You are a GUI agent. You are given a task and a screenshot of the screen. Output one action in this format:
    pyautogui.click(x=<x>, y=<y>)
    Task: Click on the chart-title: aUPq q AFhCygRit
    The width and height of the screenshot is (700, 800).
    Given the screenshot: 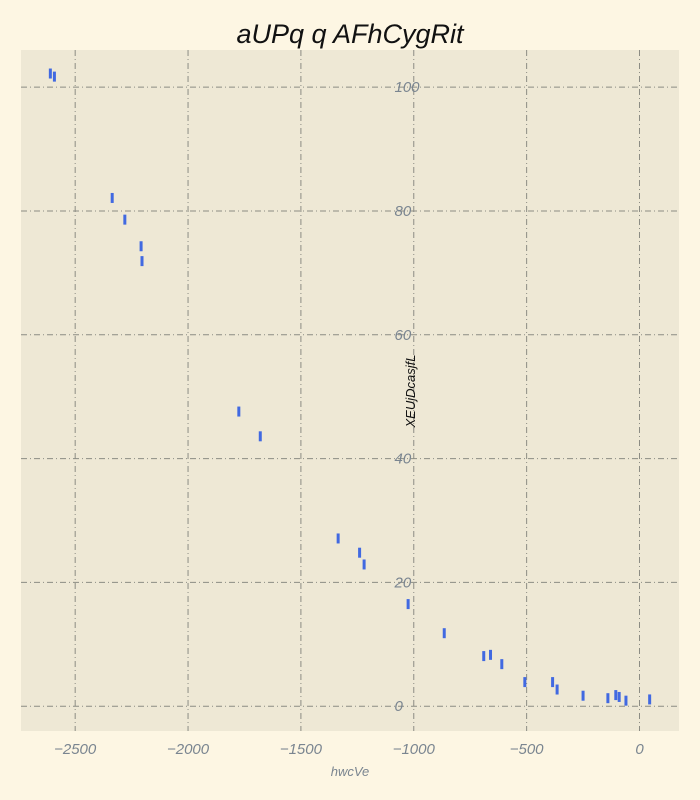 What is the action you would take?
    pyautogui.click(x=350, y=34)
    